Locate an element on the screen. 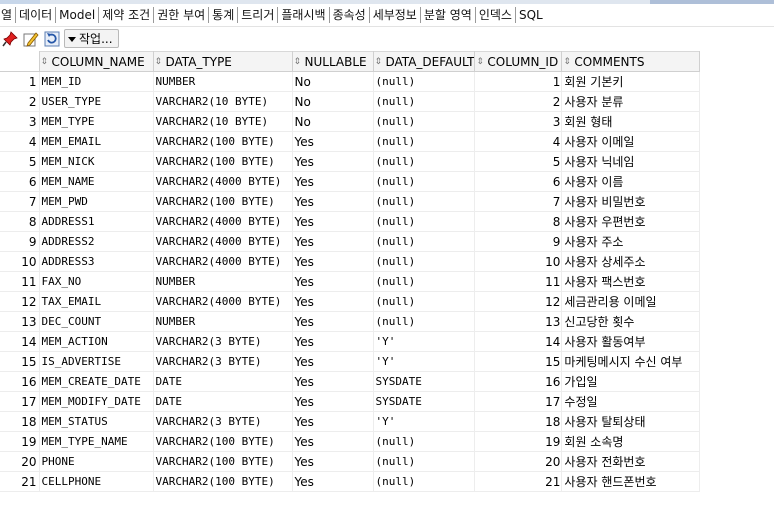 Image resolution: width=774 pixels, height=519 pixels. table-row: 3 MEM_TYPE VARCHAR2(10 BYTE) No (null) 3 회원 형태 is located at coordinates (350, 121).